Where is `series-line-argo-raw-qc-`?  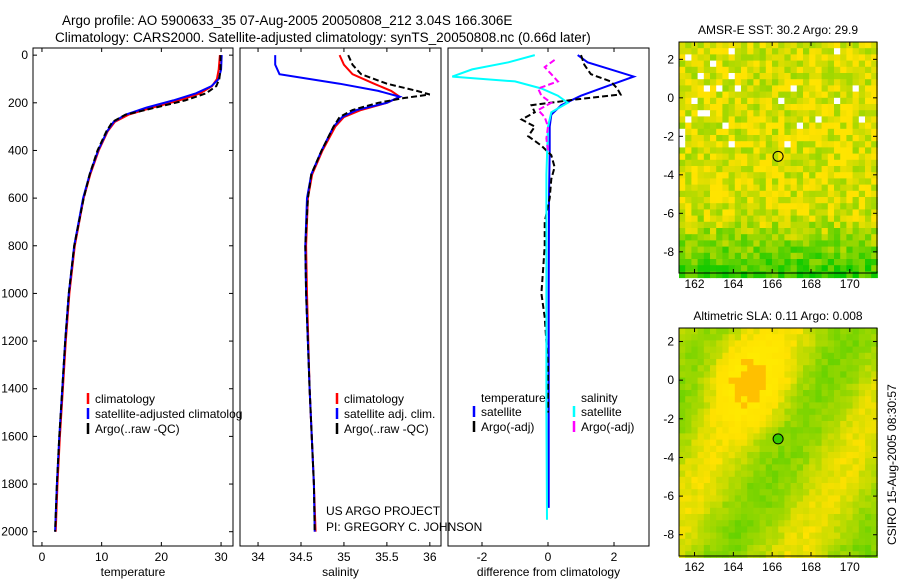 series-line-argo-raw-qc- is located at coordinates (367, 293).